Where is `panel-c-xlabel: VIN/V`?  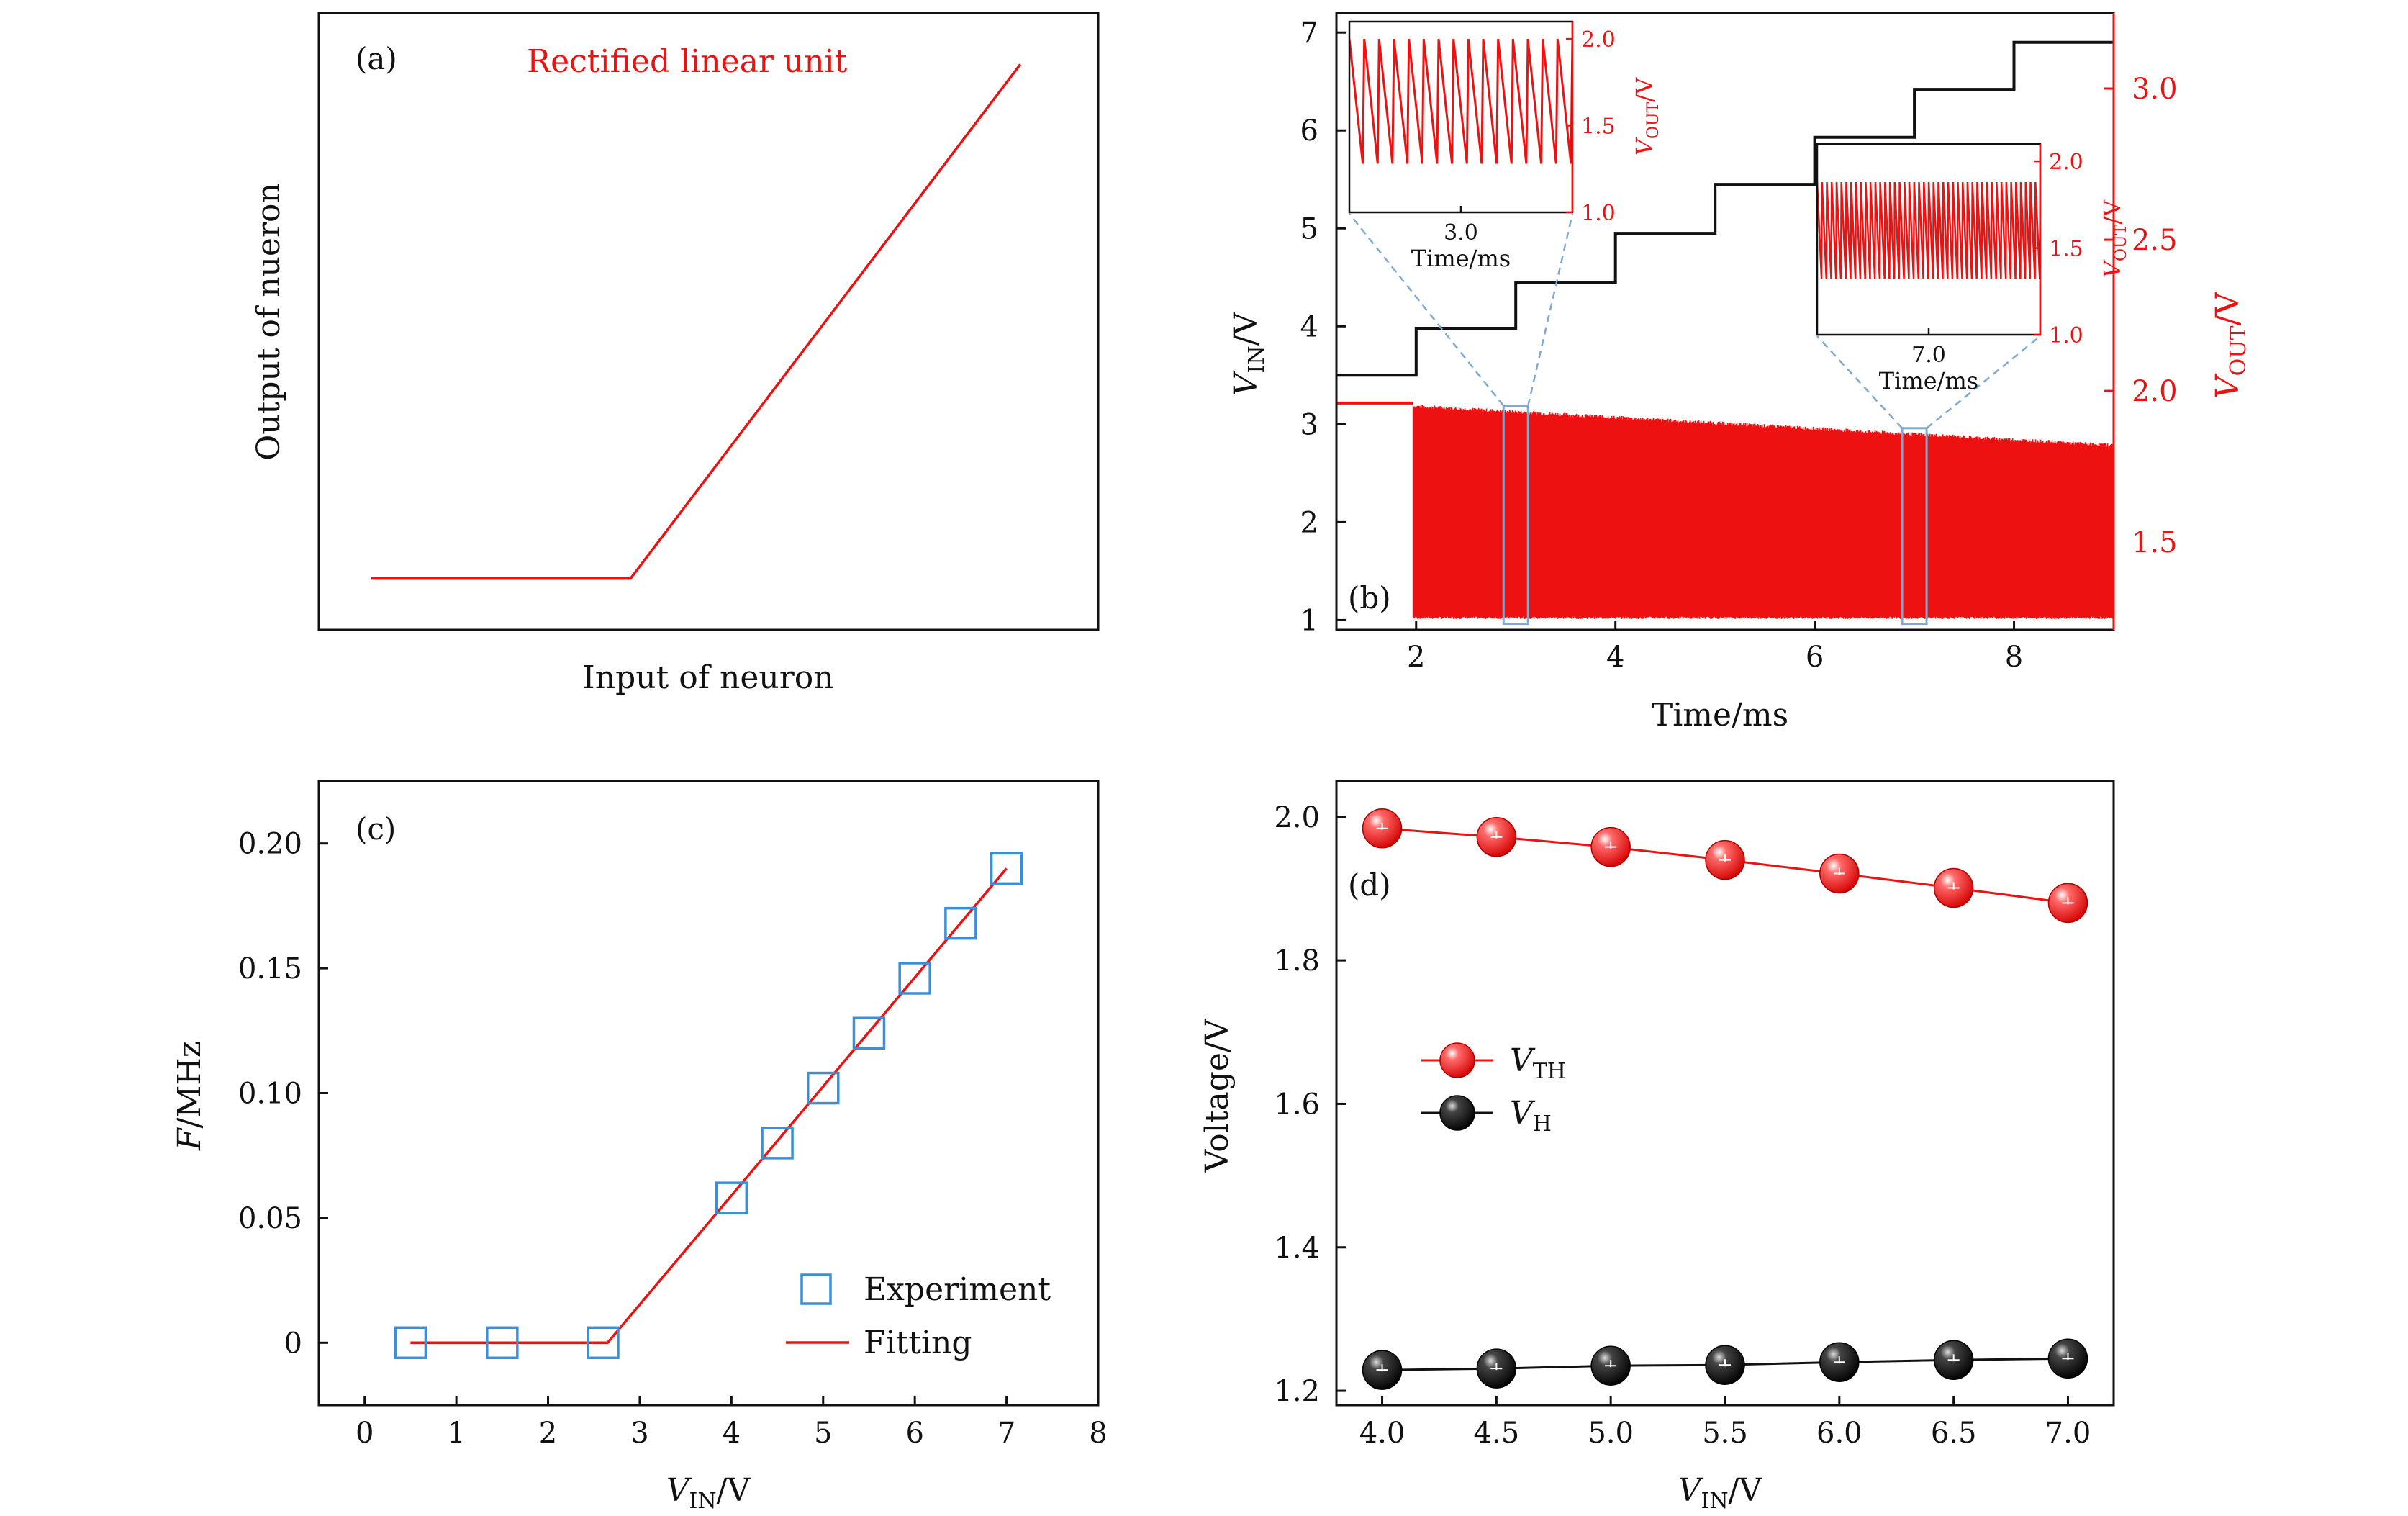 panel-c-xlabel: VIN/V is located at coordinates (708, 1493).